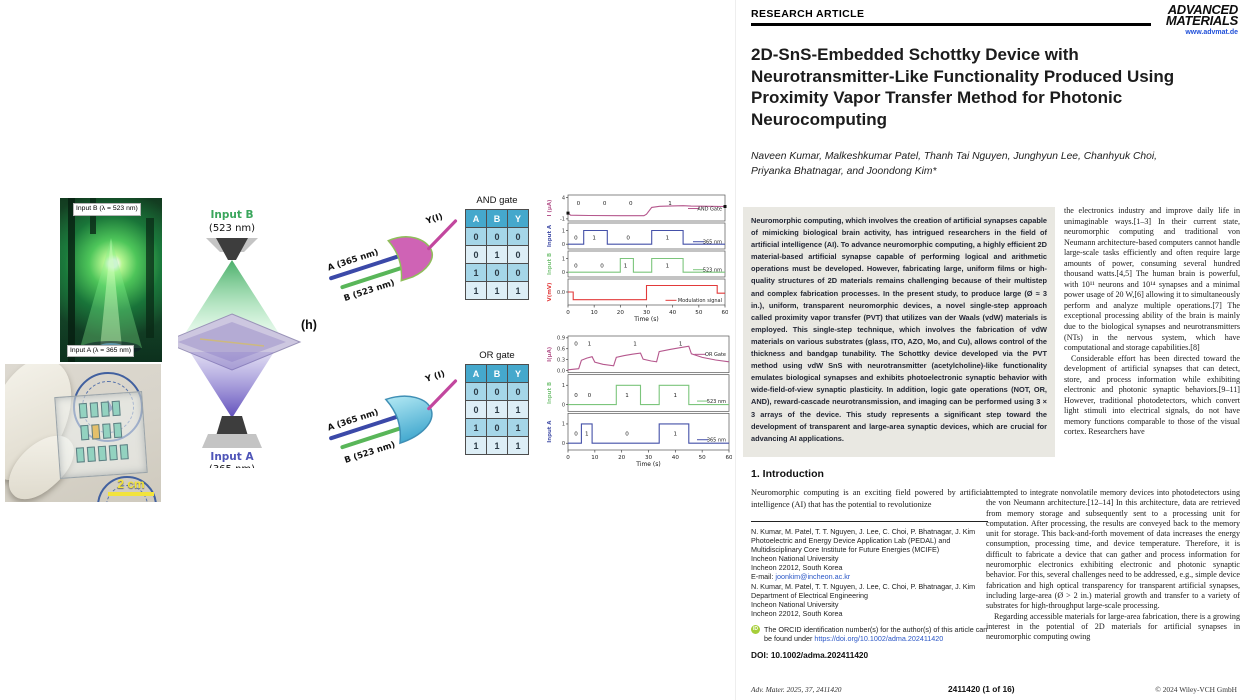 The width and height of the screenshot is (1240, 700). I want to click on top-lens, so click(232, 249).